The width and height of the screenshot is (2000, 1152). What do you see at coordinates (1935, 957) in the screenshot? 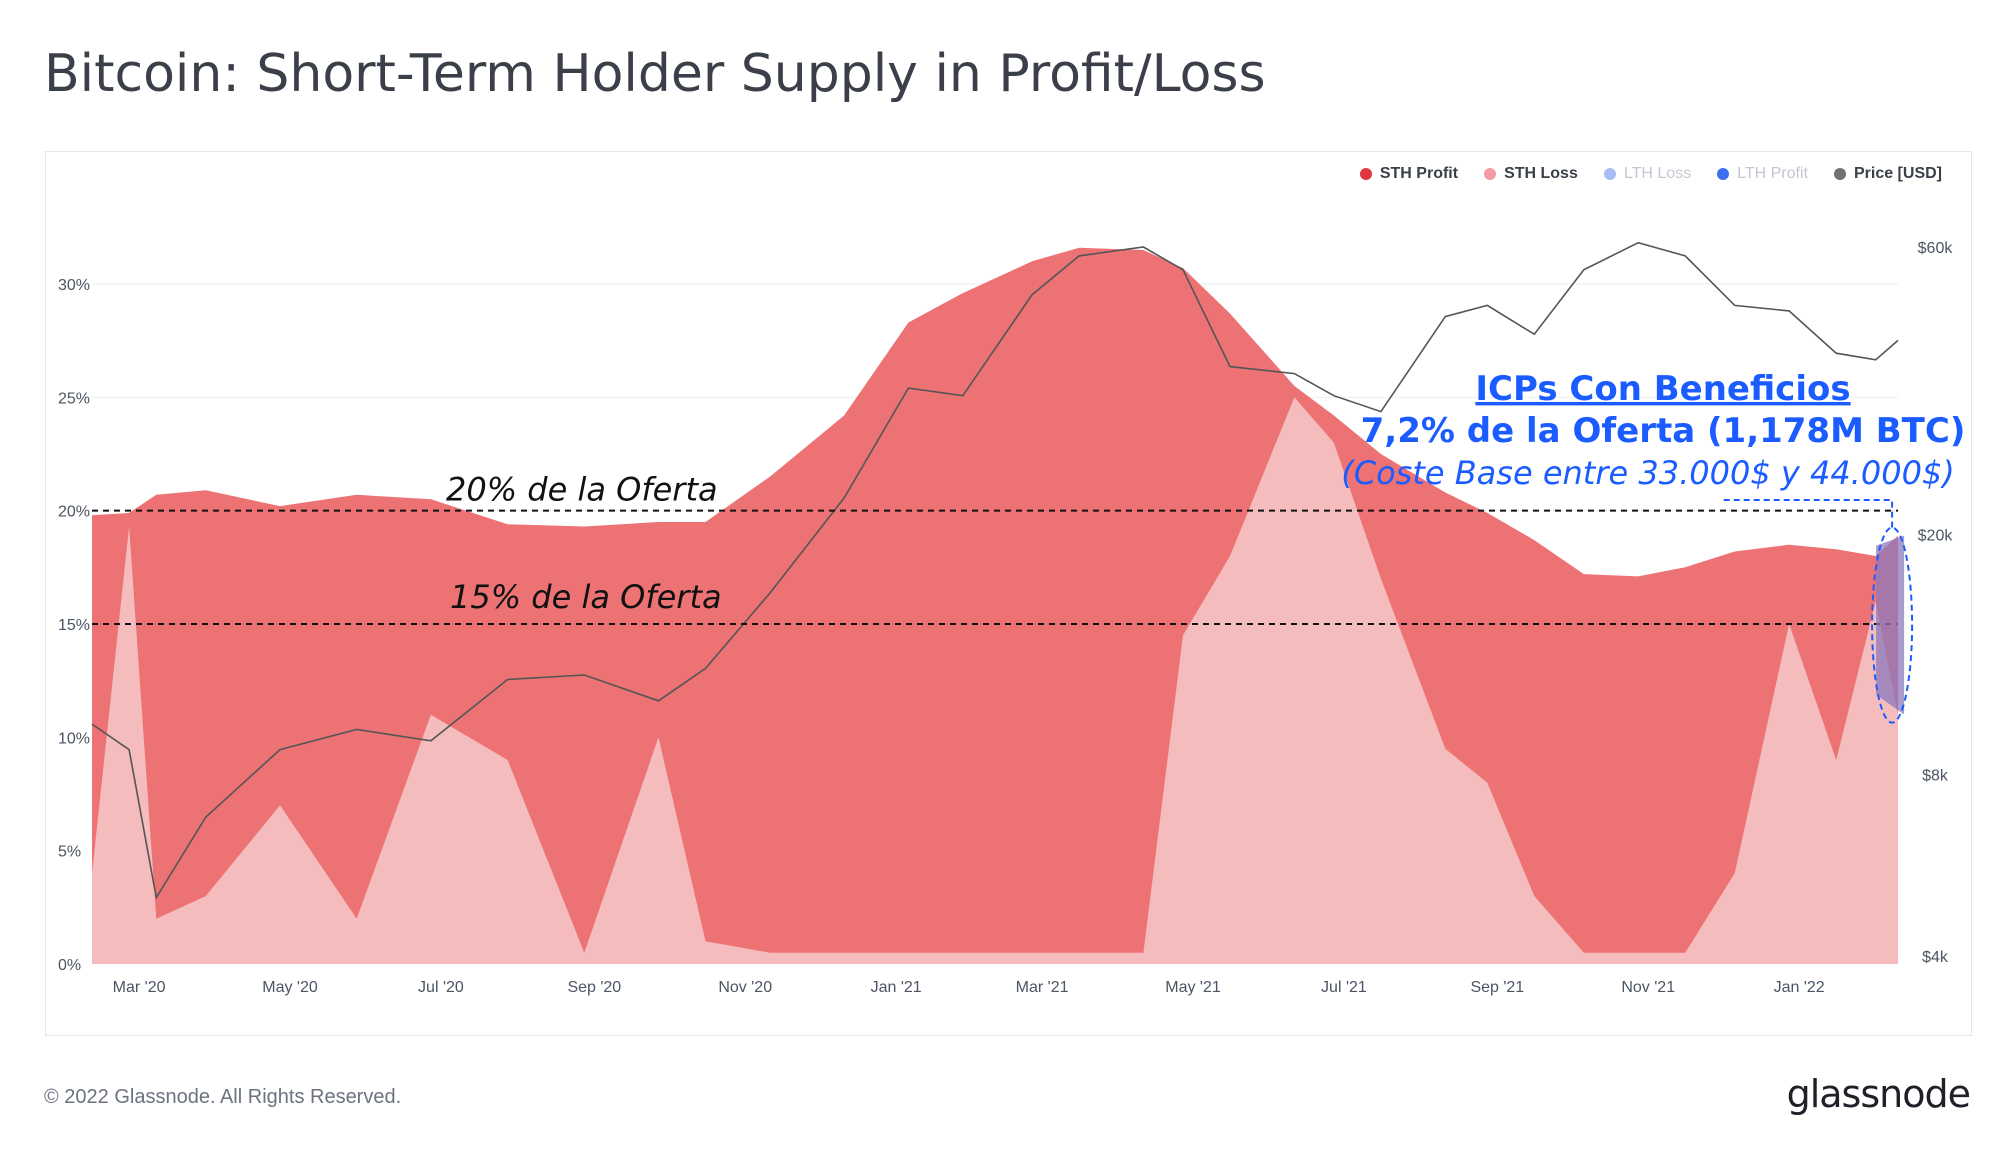
I see `price-tick-label: $4k` at bounding box center [1935, 957].